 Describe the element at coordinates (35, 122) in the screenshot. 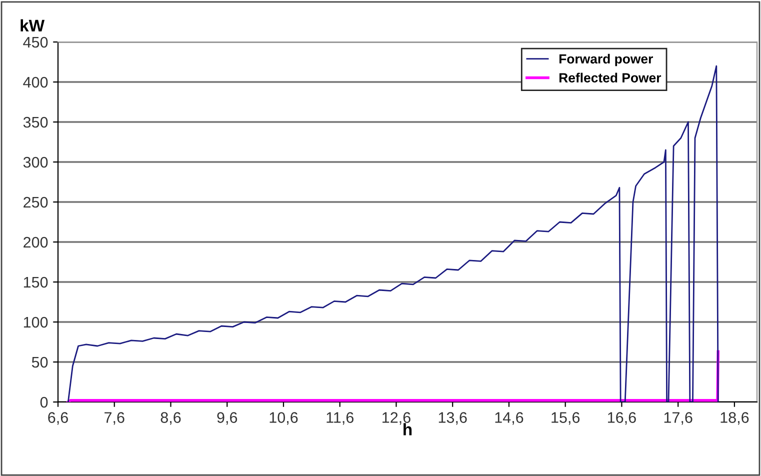

I see `y-tick-label: 350` at that location.